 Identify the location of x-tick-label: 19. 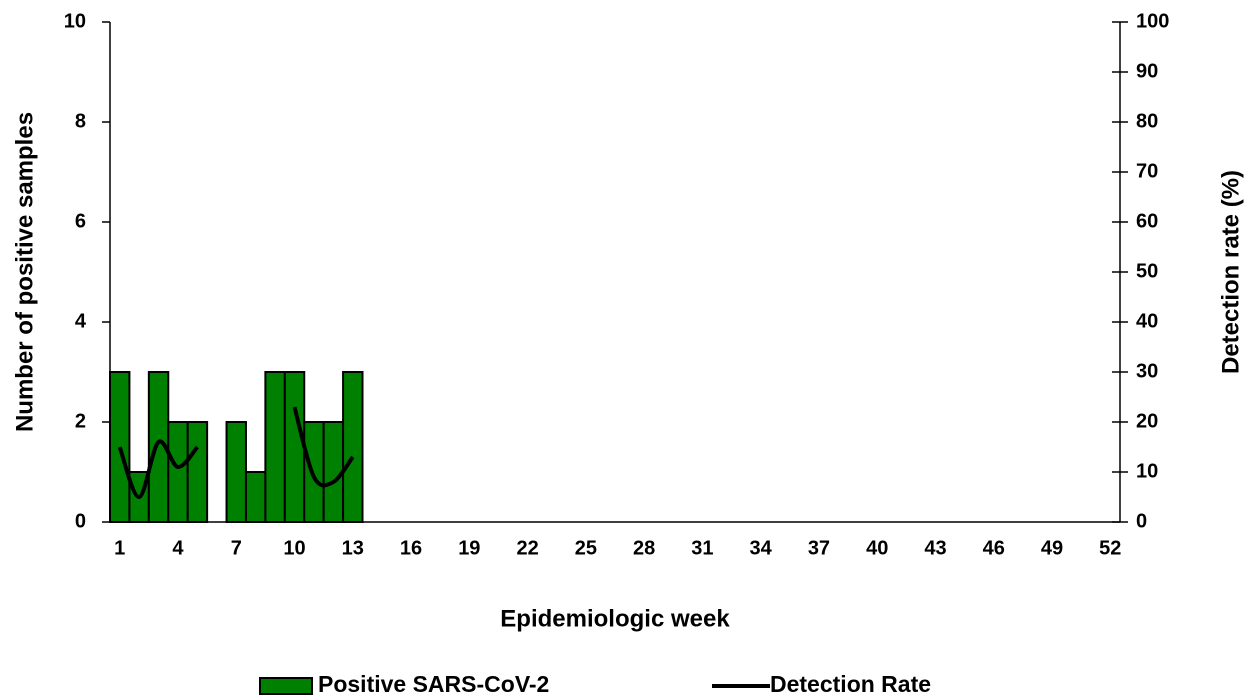
(469, 548).